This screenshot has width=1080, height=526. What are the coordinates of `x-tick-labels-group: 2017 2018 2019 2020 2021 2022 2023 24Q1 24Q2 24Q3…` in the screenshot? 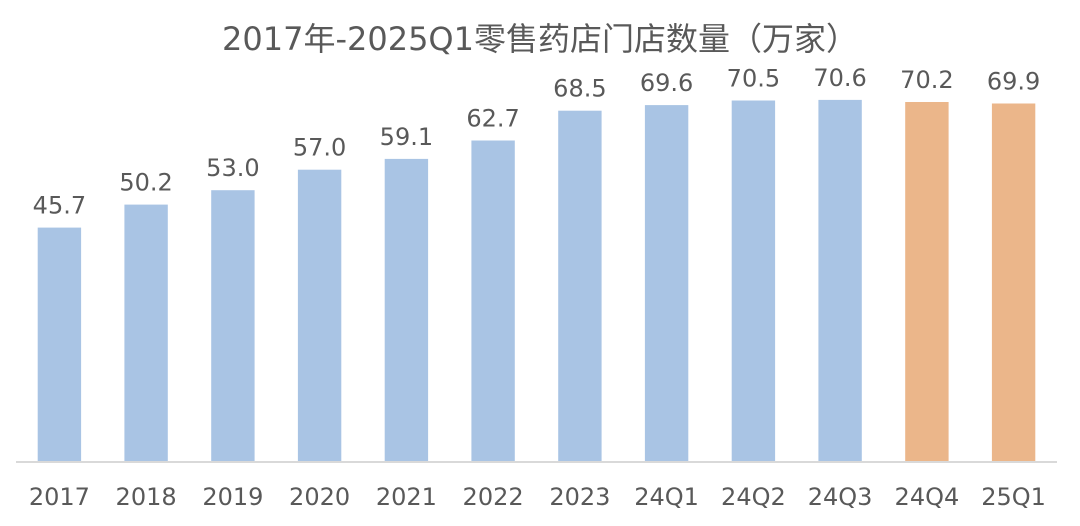 It's located at (537, 497).